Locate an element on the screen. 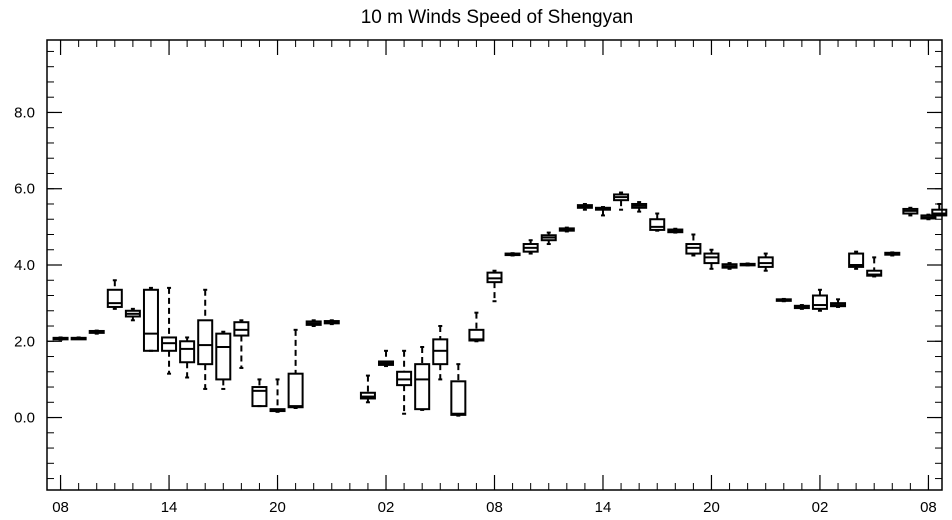  y-tick-label: 6.0 is located at coordinates (24, 189).